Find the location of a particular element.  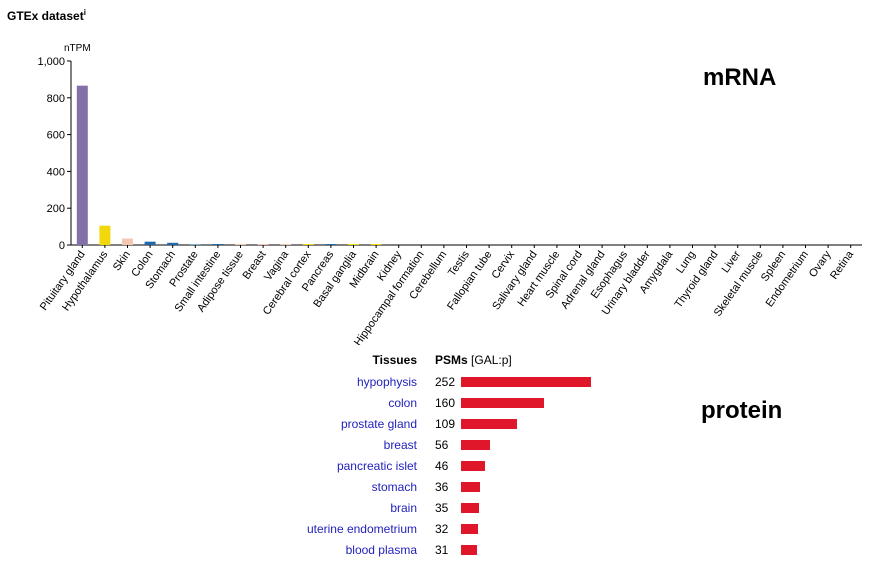

tissue-link: breast is located at coordinates (400, 445).